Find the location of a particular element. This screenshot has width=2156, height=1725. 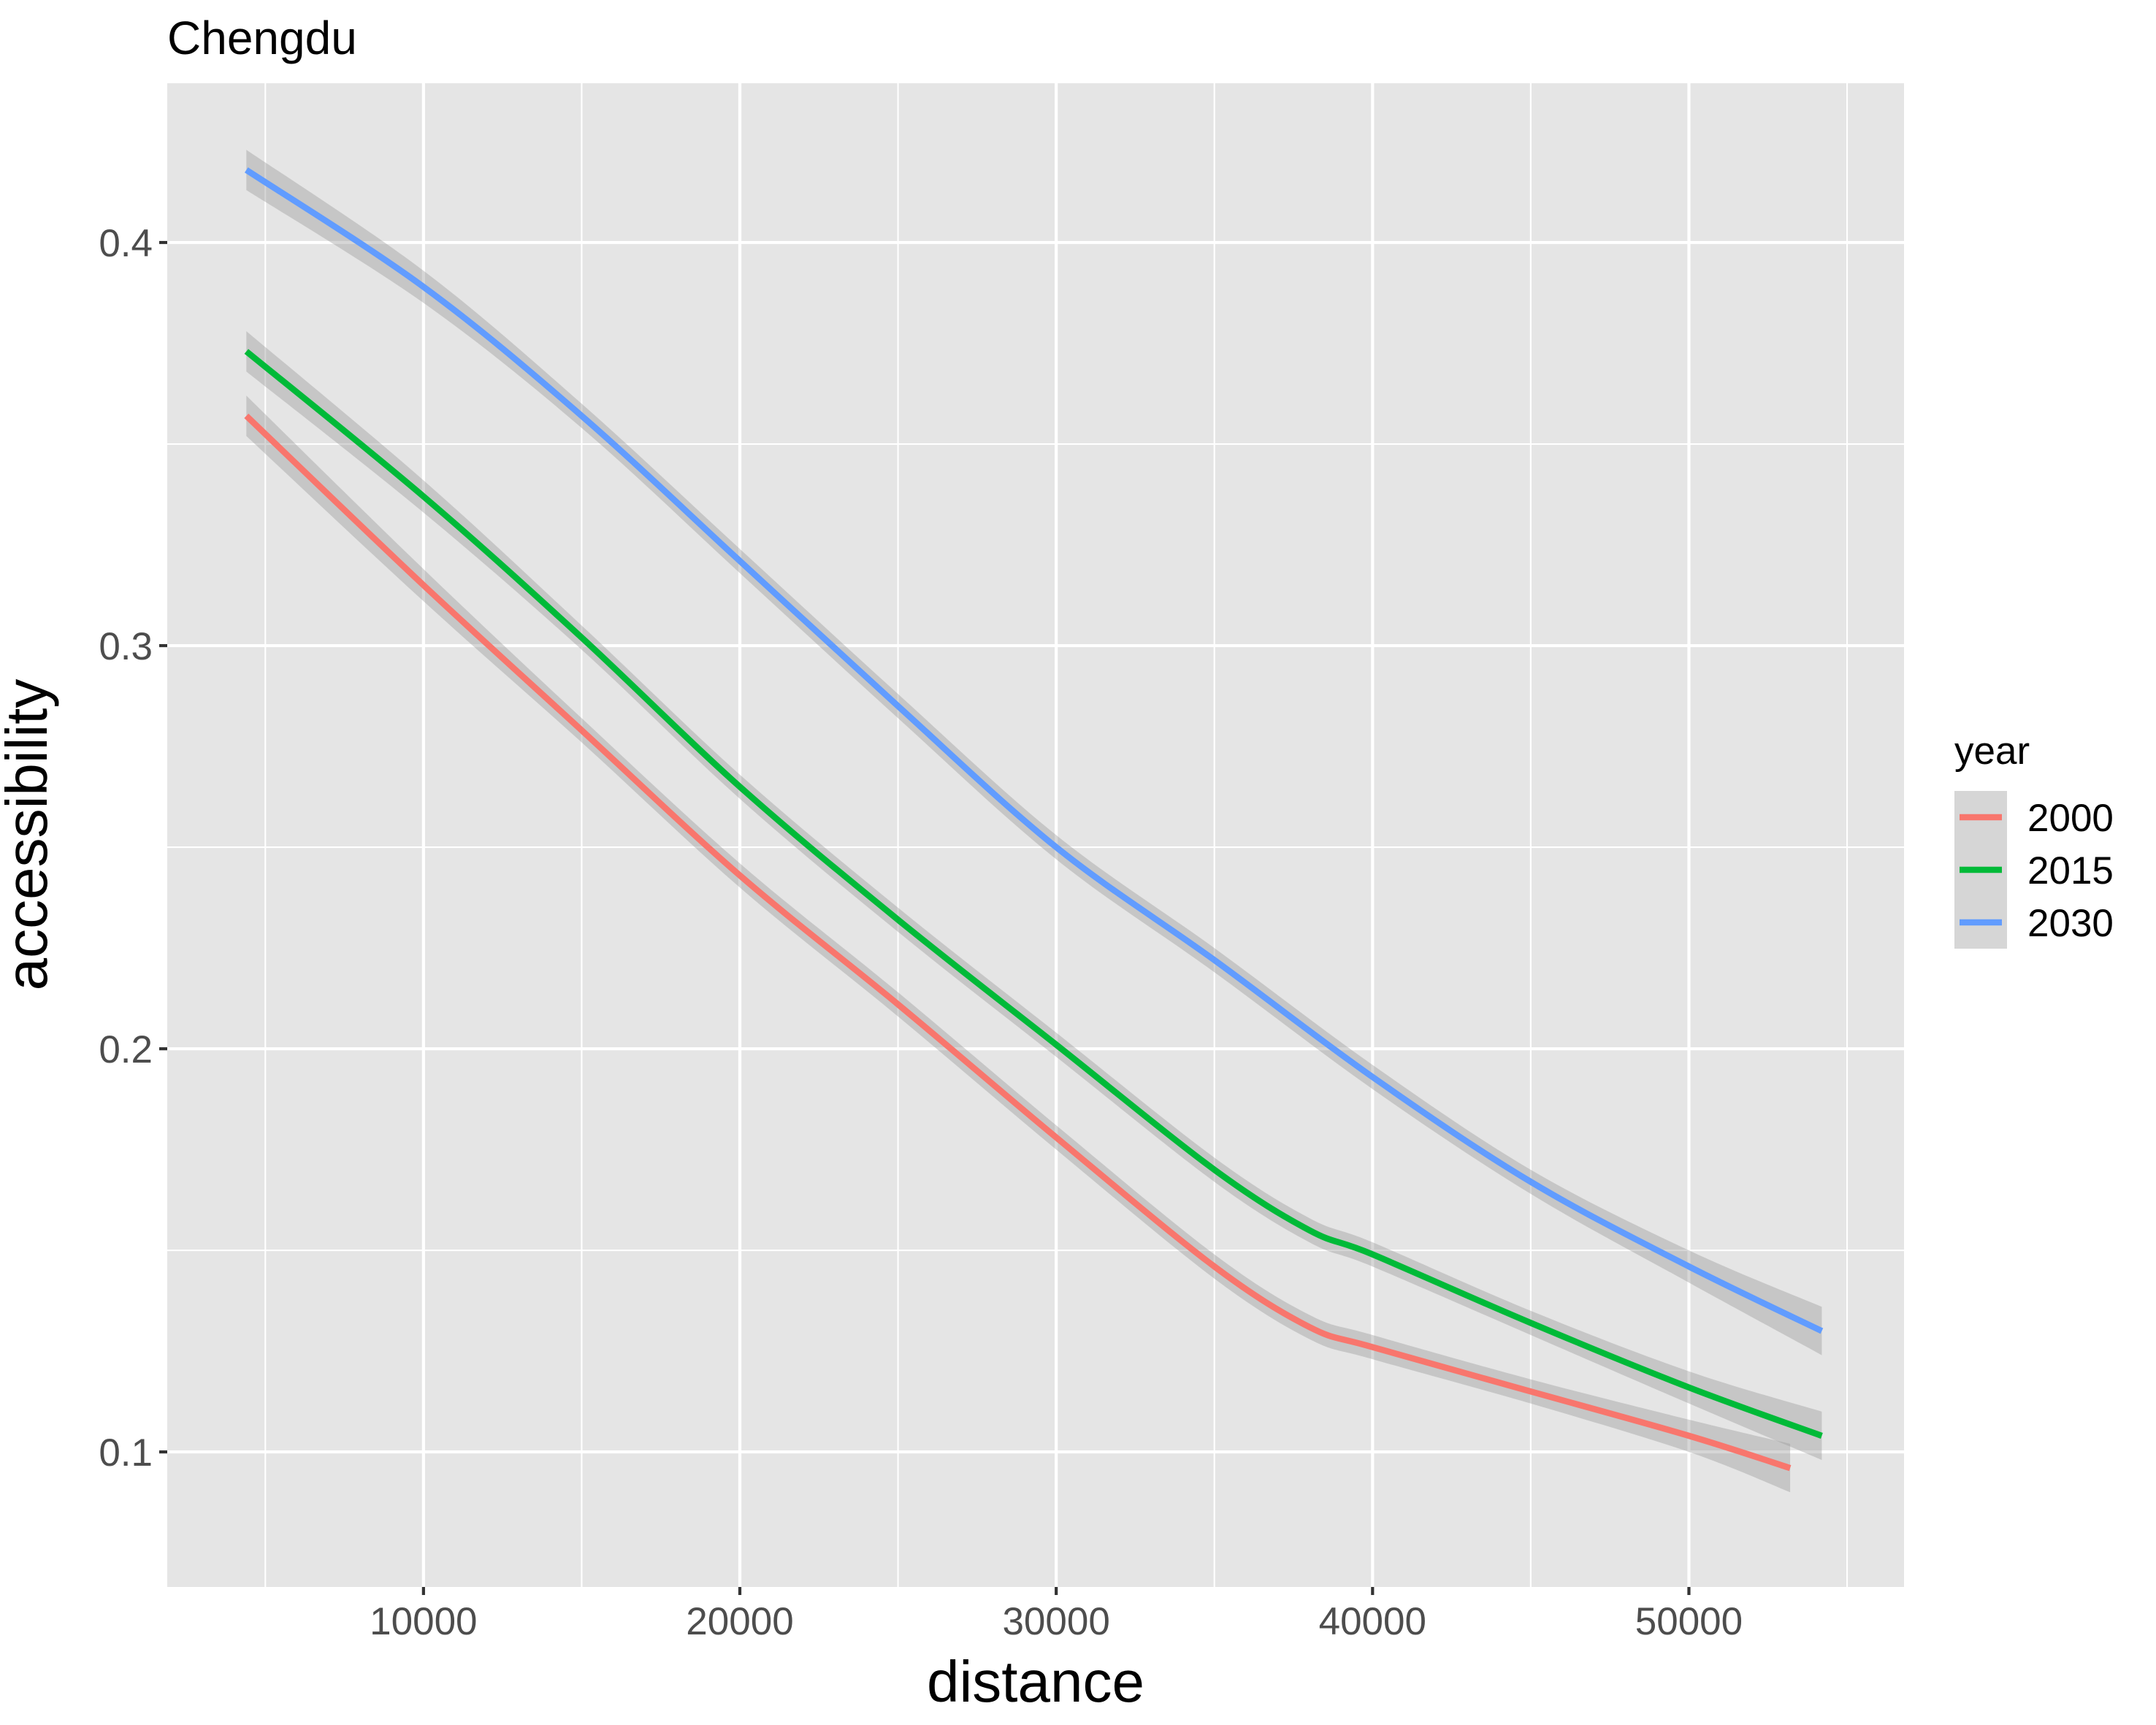

y-axis-ticks: 0.1 0.2 0.3 0.4 is located at coordinates (133, 848).